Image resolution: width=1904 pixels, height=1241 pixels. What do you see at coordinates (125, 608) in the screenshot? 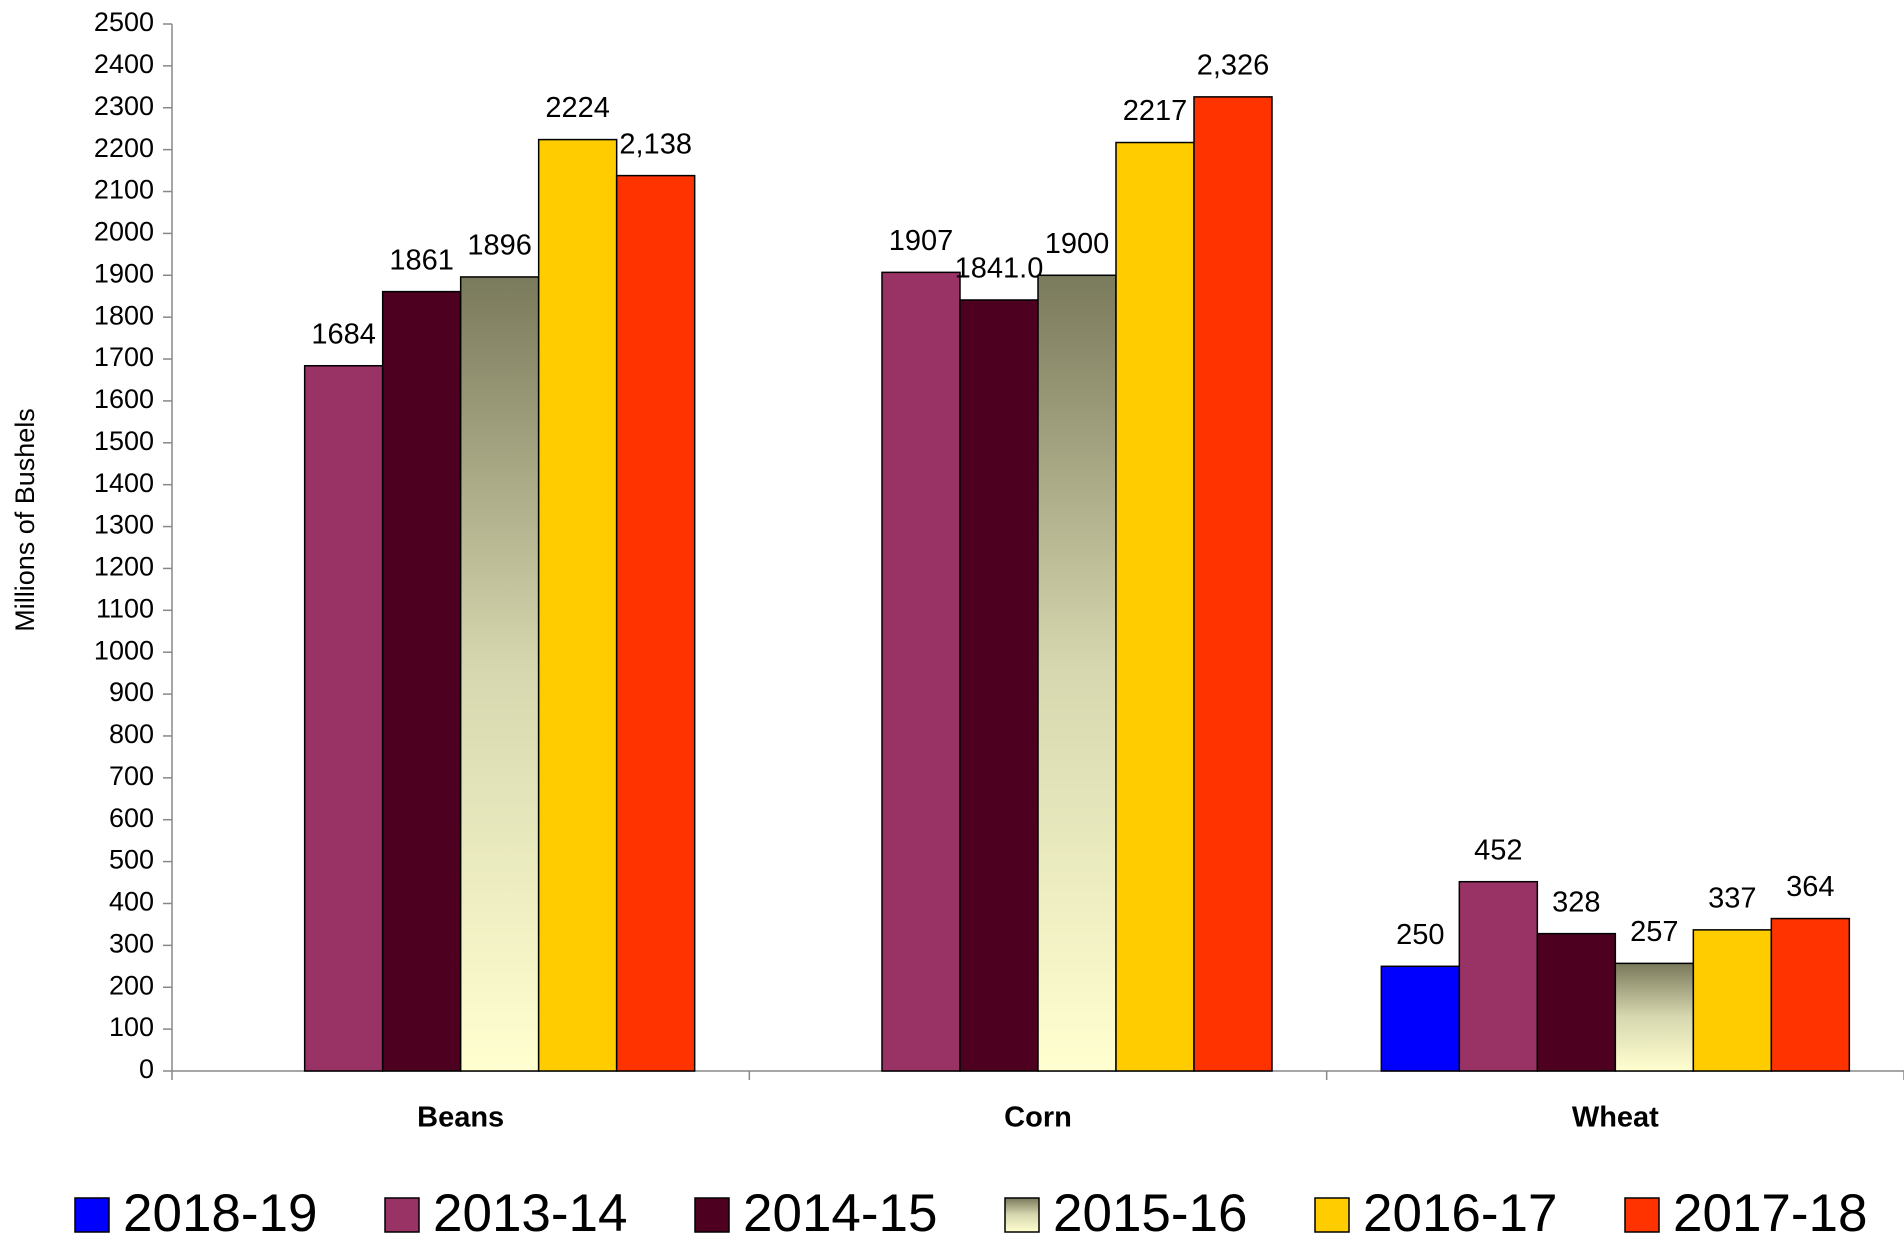
I see `y-tick-label: 1100` at bounding box center [125, 608].